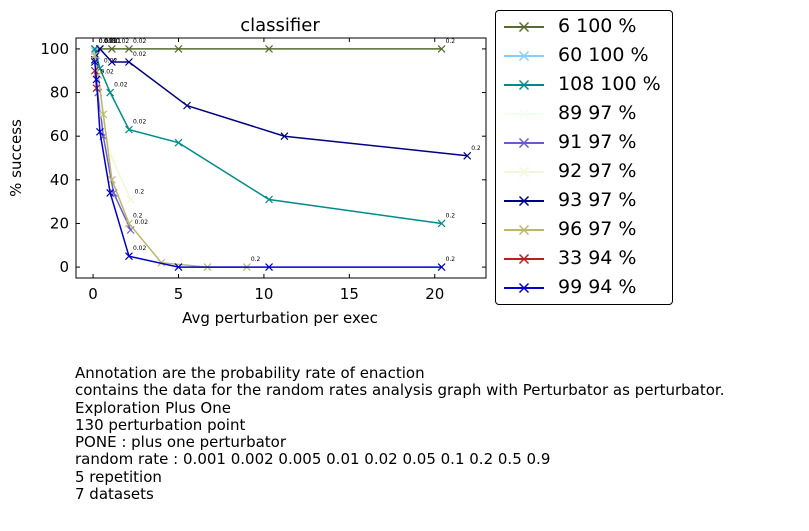 The width and height of the screenshot is (809, 531). Describe the element at coordinates (597, 171) in the screenshot. I see `legend-label: 92 97 %` at that location.